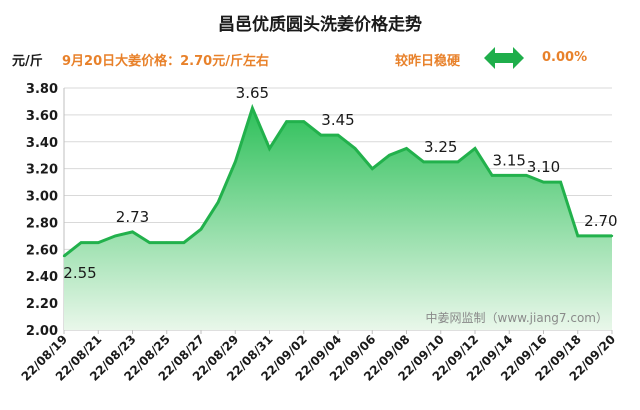 This screenshot has width=640, height=410. Describe the element at coordinates (504, 58) in the screenshot. I see `double-arrow-icon` at that location.